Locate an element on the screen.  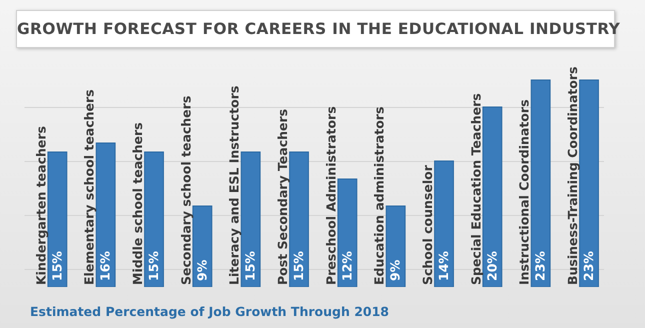
x-tick-label: Secondary school teachers is located at coordinates (186, 190).